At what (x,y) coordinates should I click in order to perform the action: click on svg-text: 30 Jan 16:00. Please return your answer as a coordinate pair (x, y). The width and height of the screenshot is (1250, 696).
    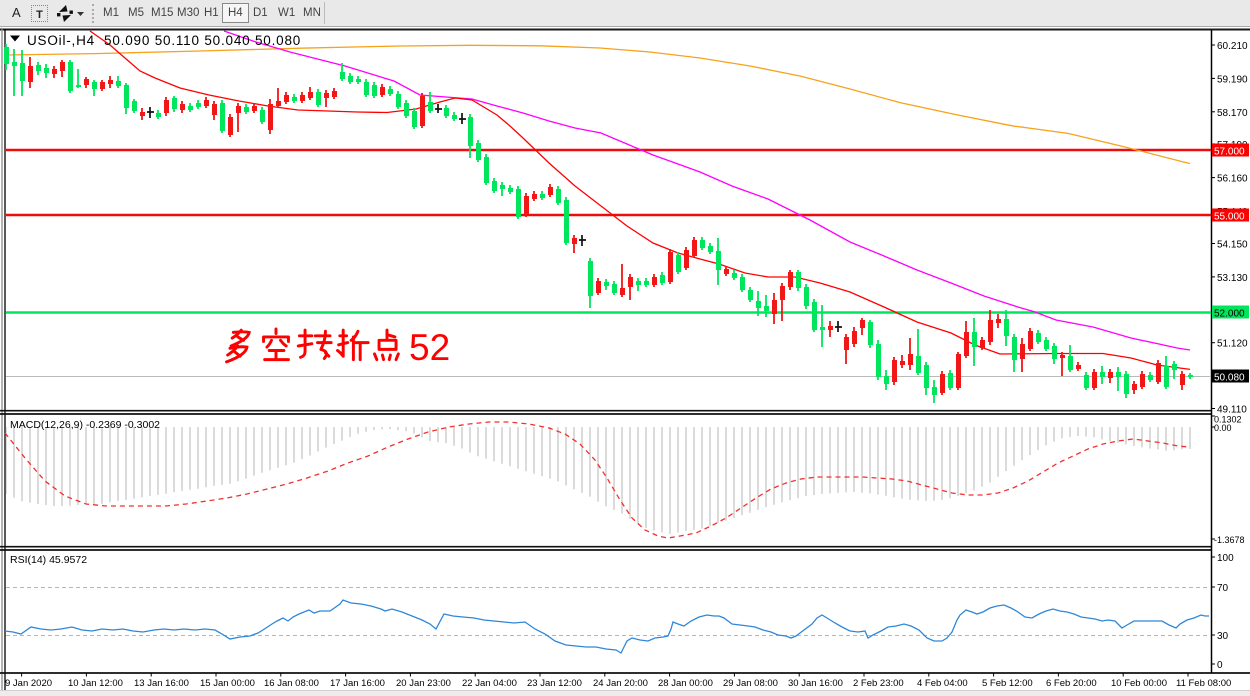
    Looking at the image, I should click on (815, 683).